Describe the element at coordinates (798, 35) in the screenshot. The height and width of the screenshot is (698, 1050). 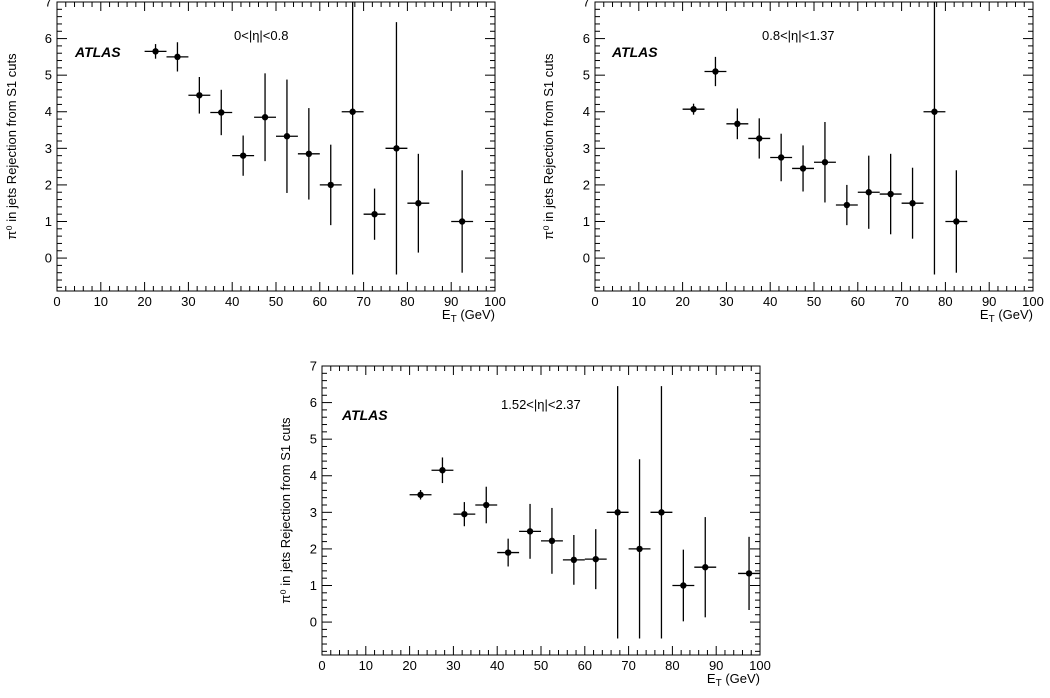
I see `eta-region-label: 0.8<|η|<1.37` at that location.